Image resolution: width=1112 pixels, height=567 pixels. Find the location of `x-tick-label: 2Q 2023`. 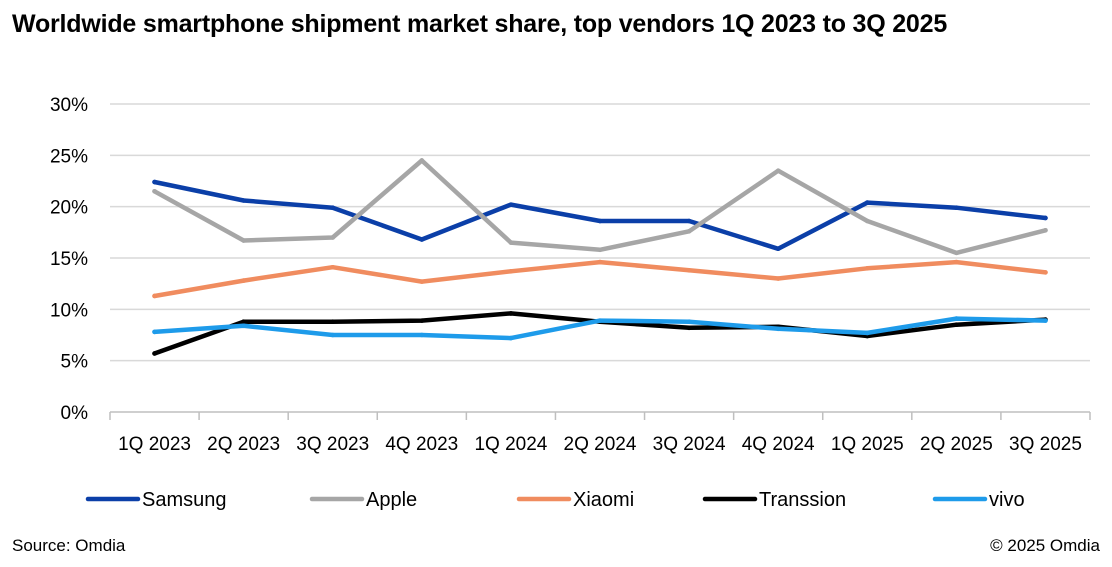

x-tick-label: 2Q 2023 is located at coordinates (243, 444).